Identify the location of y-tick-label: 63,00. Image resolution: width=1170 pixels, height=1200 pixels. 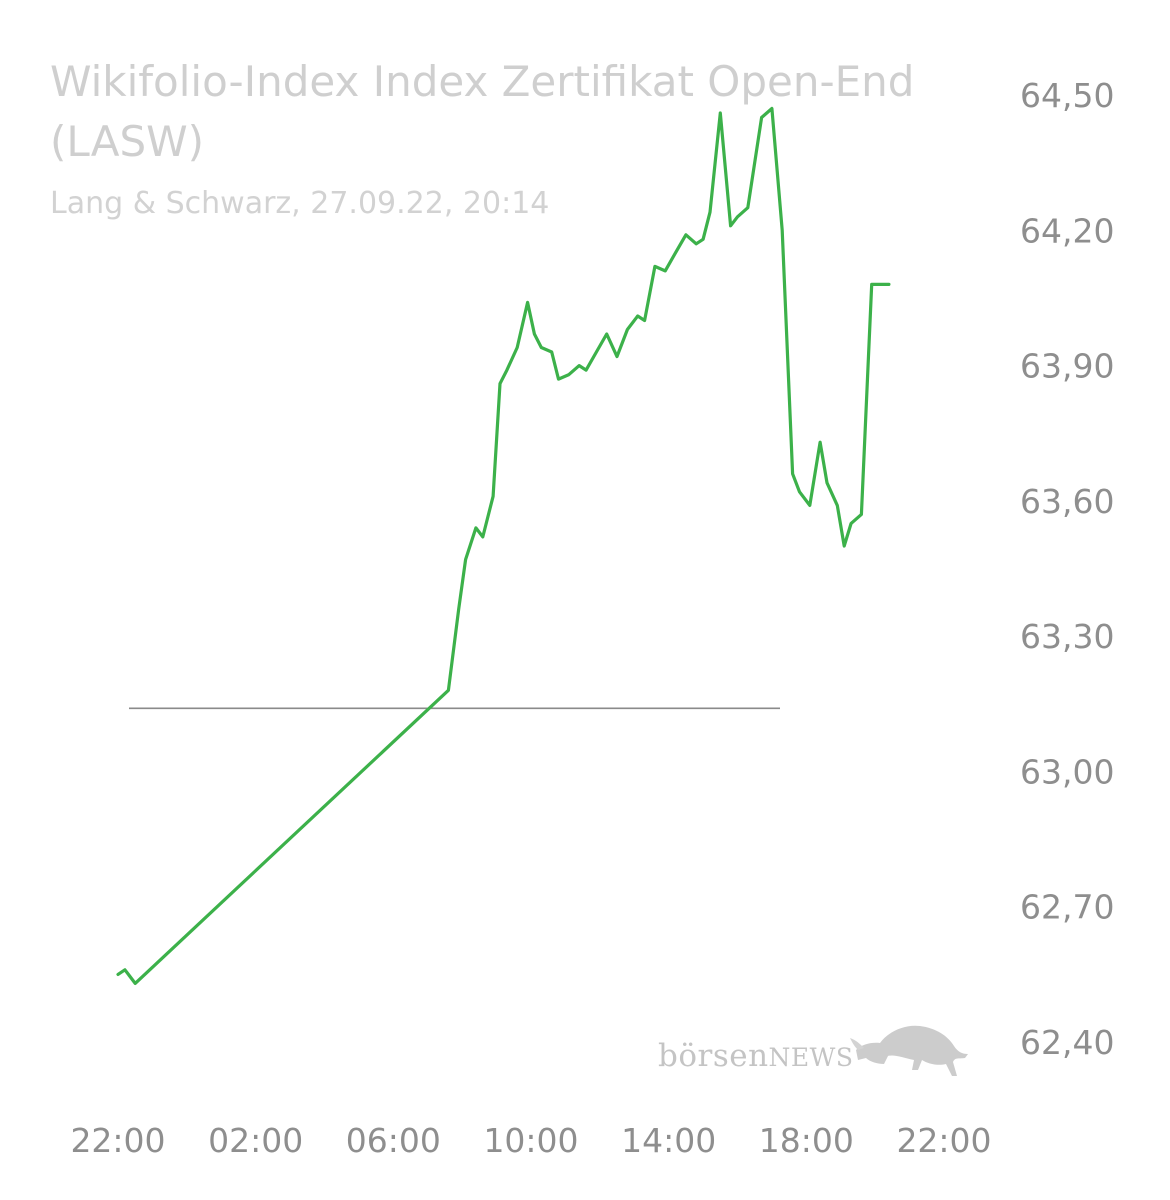
(1067, 771).